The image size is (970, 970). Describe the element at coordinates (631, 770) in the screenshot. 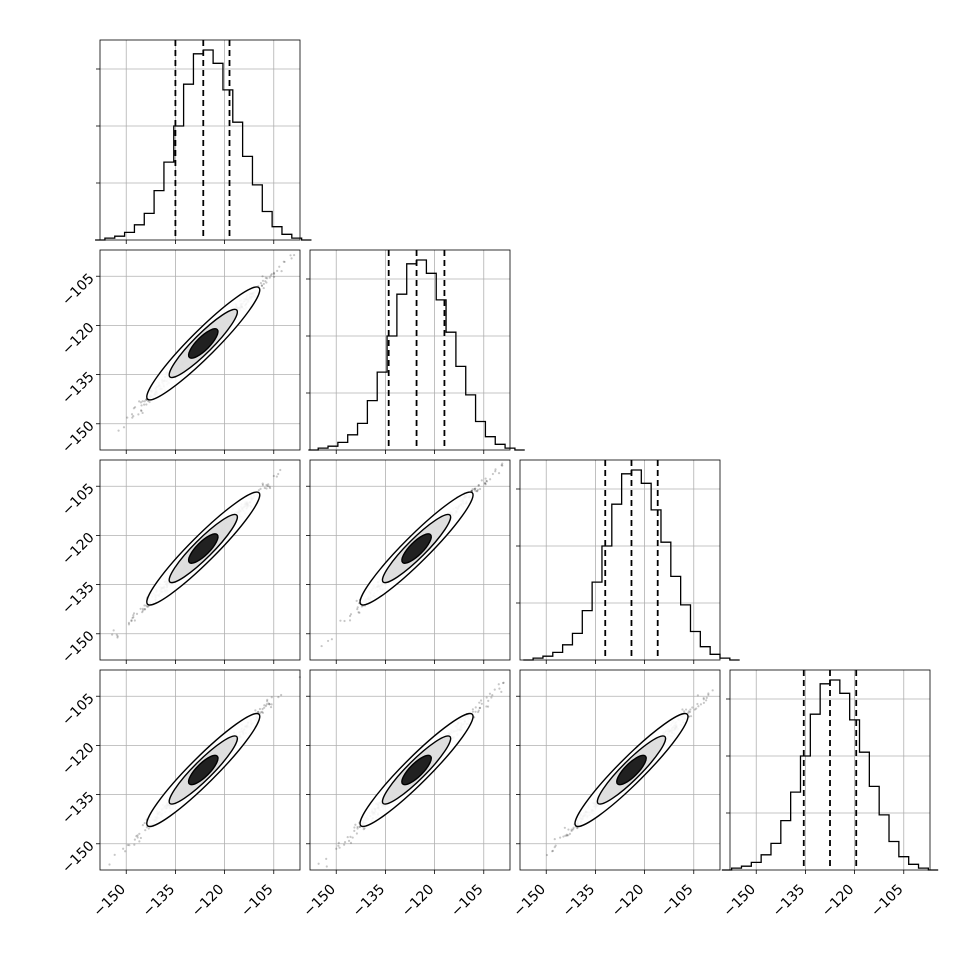

I see `contour-inner` at that location.